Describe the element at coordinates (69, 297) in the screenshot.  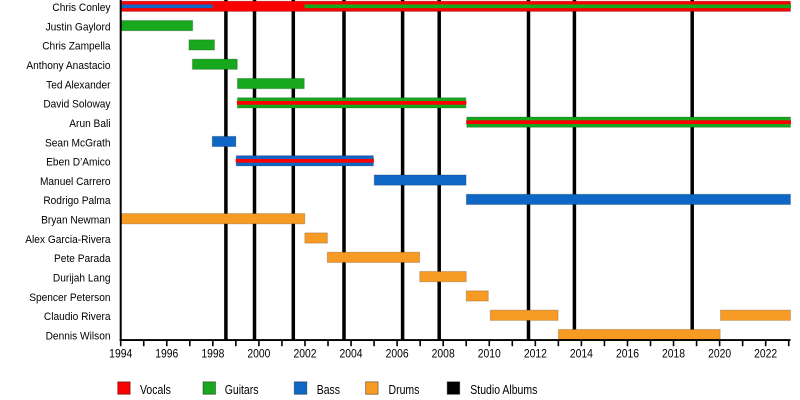
I see `svg-text: Spencer Peterson` at that location.